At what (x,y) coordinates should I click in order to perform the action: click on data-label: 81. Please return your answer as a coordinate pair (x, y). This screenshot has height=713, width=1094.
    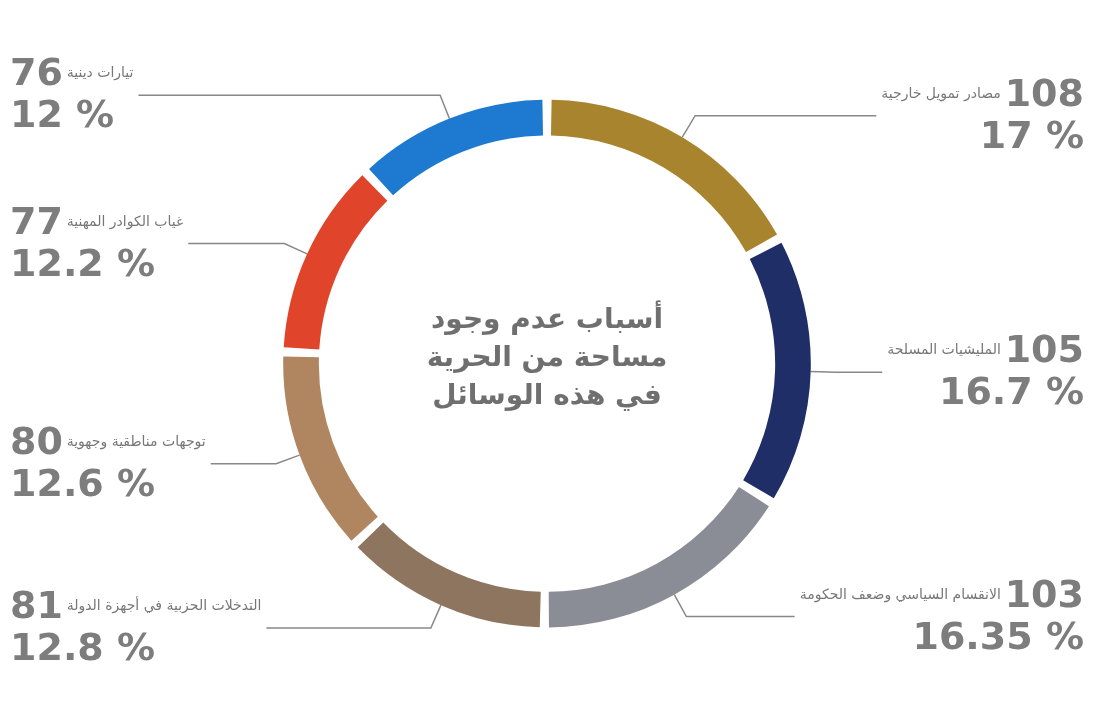
    Looking at the image, I should click on (36, 605).